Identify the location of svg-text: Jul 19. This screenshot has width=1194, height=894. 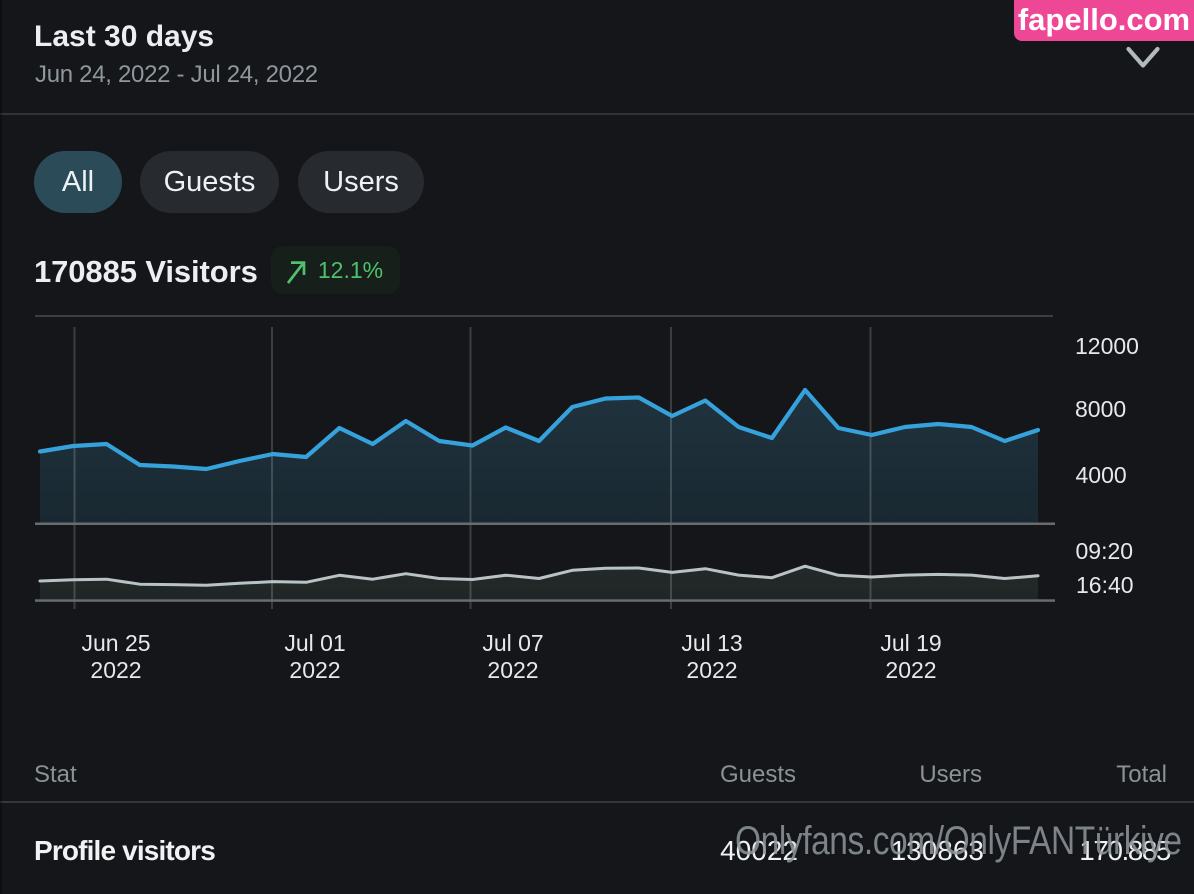
(910, 643).